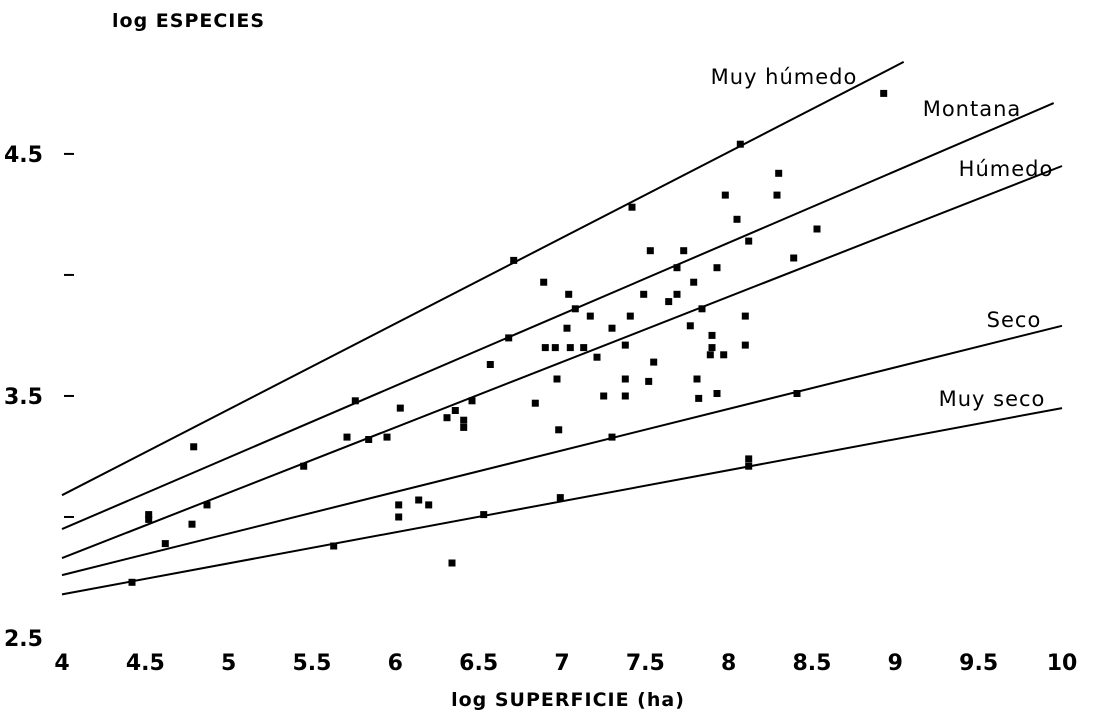 Image resolution: width=1095 pixels, height=712 pixels. I want to click on series-label-montana: Montana, so click(972, 109).